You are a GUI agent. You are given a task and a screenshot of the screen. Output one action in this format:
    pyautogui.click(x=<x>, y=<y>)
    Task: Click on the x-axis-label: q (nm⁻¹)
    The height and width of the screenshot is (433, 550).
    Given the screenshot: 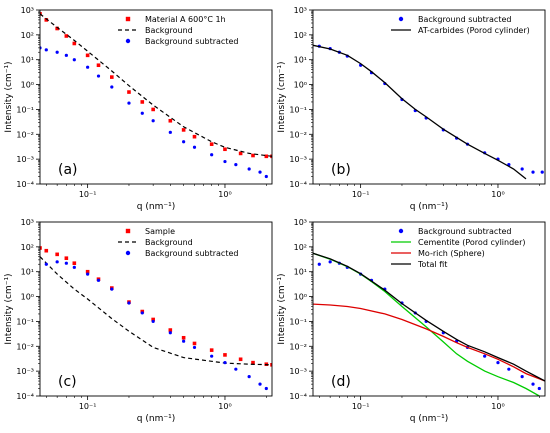 What is the action you would take?
    pyautogui.click(x=429, y=419)
    